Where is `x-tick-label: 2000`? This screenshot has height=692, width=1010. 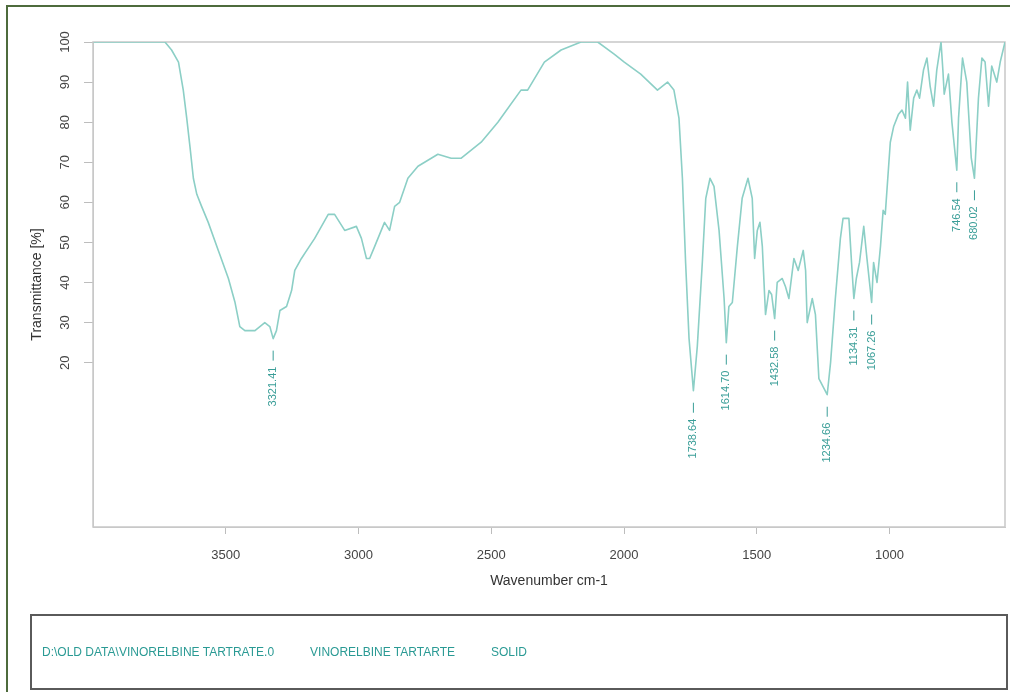
x-tick-label: 2000 is located at coordinates (624, 555).